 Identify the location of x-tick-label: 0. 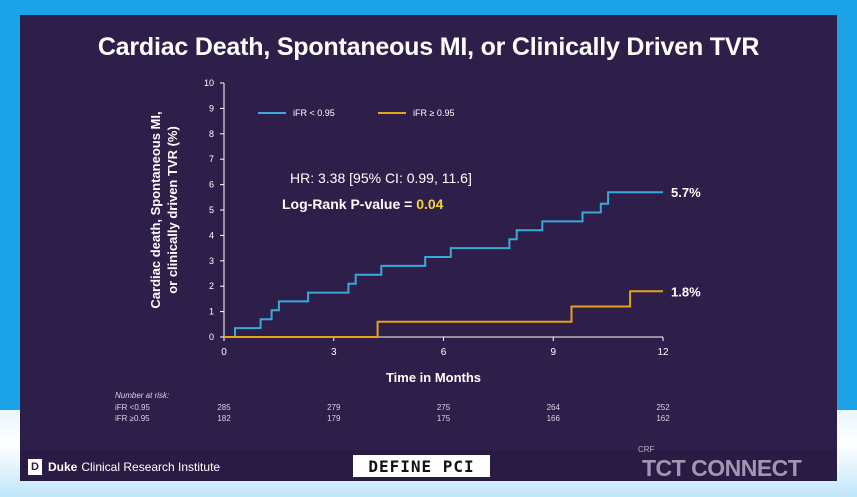
(224, 352).